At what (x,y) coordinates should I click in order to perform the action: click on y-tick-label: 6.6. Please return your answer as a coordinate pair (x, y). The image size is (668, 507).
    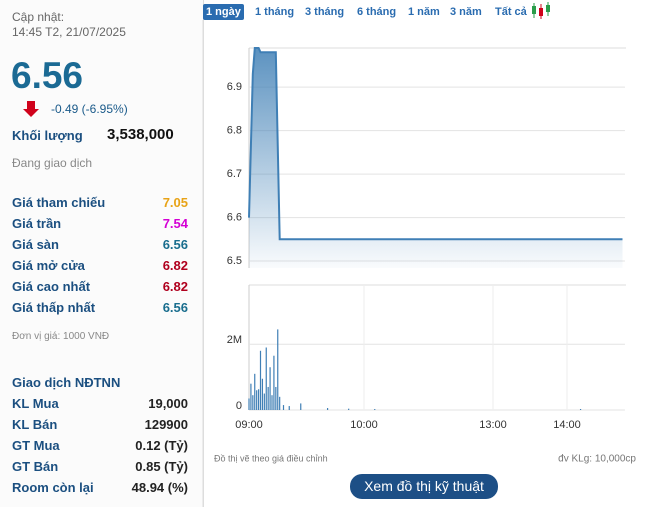
    Looking at the image, I should click on (234, 217).